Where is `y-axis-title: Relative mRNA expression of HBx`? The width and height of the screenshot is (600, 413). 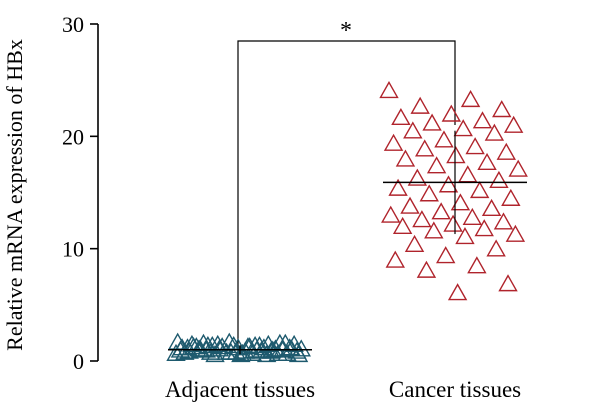 y-axis-title: Relative mRNA expression of HBx is located at coordinates (14, 195).